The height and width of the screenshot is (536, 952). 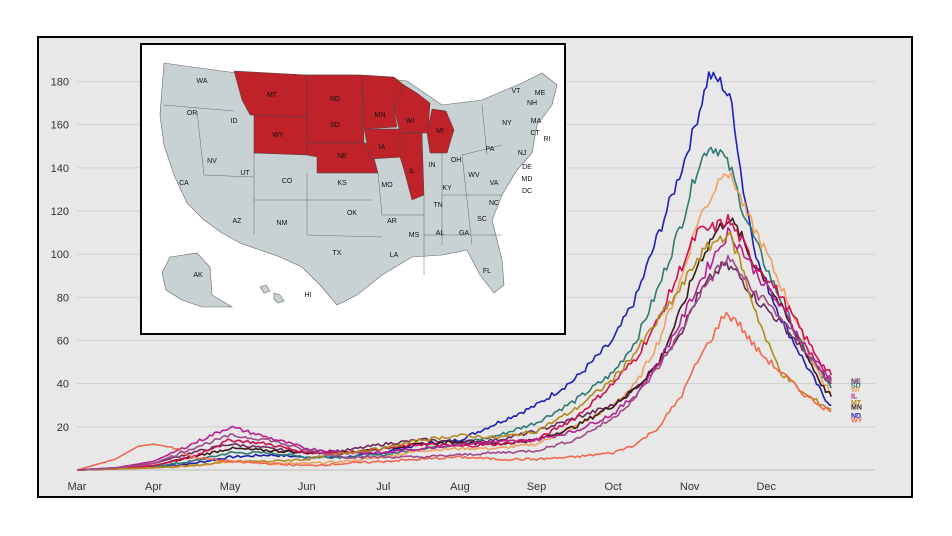 What do you see at coordinates (394, 255) in the screenshot?
I see `state-label-la: LA` at bounding box center [394, 255].